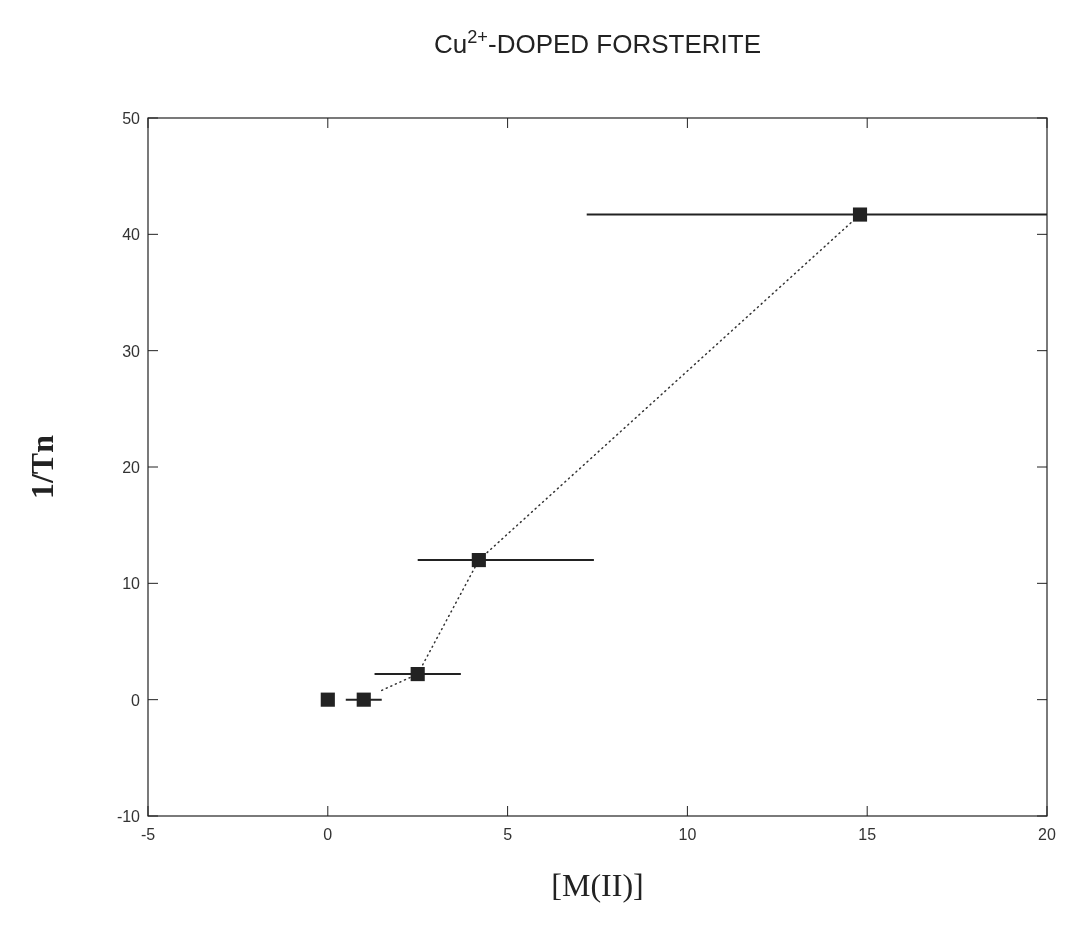 The height and width of the screenshot is (929, 1069). Describe the element at coordinates (328, 834) in the screenshot. I see `x-tick-label: 0` at that location.